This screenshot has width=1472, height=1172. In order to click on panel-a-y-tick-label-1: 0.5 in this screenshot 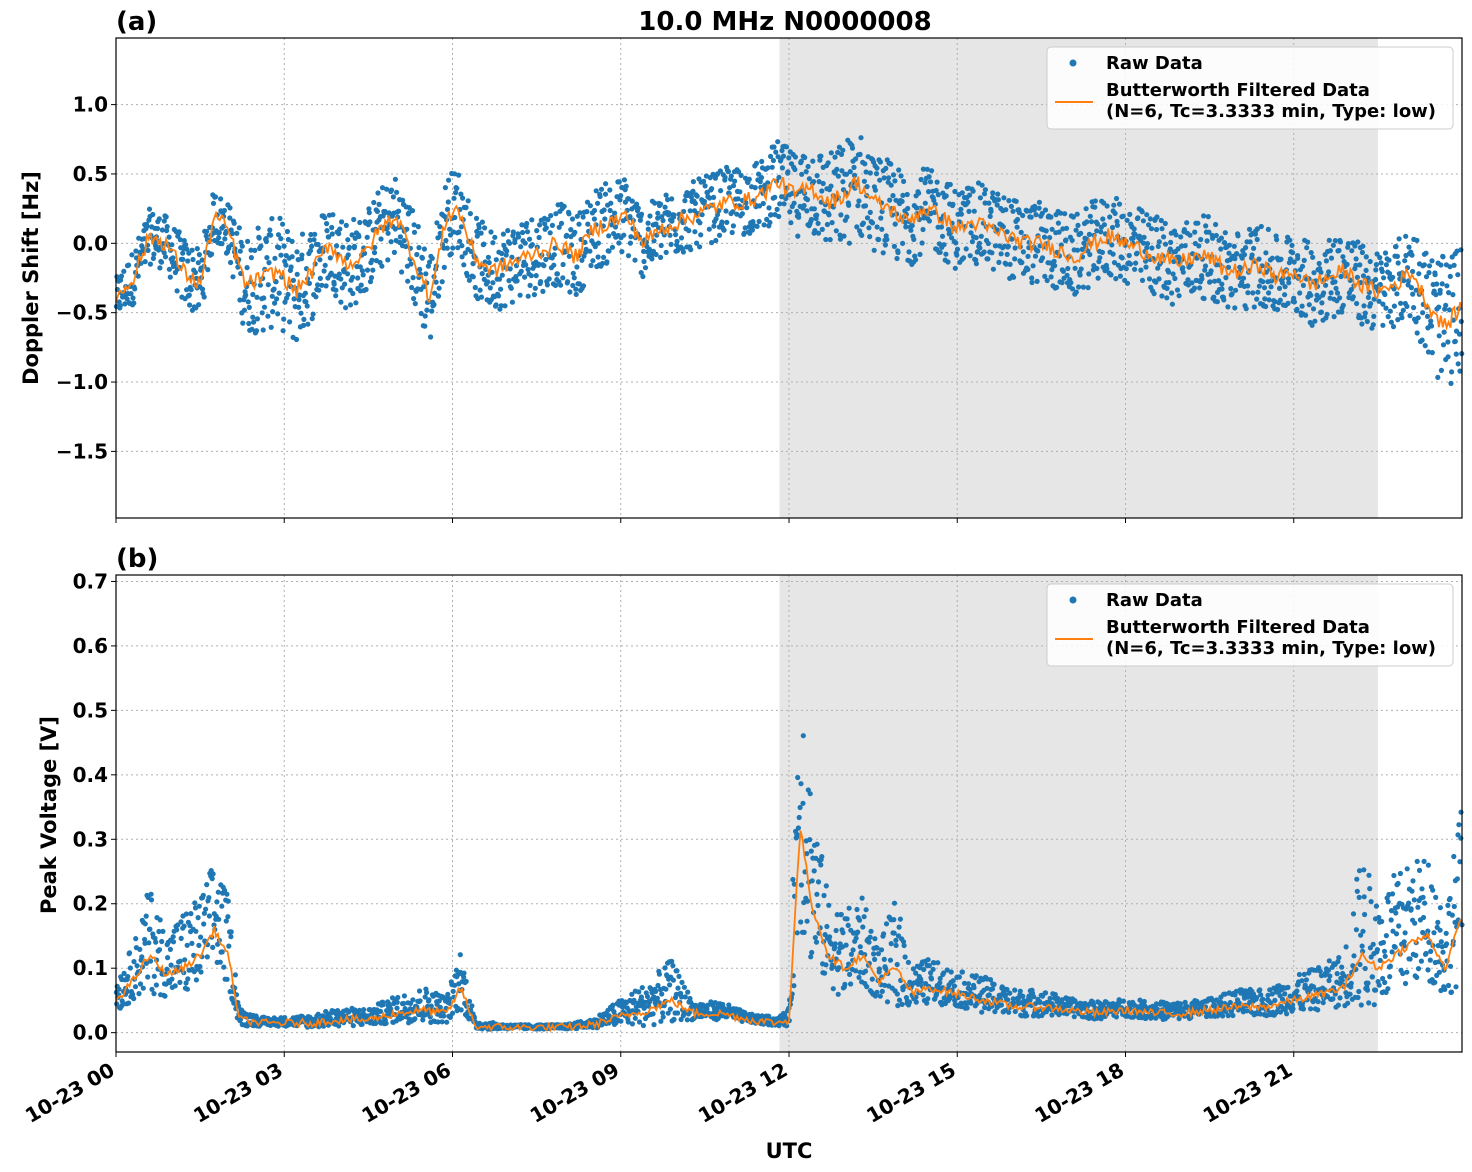, I will do `click(90, 174)`.